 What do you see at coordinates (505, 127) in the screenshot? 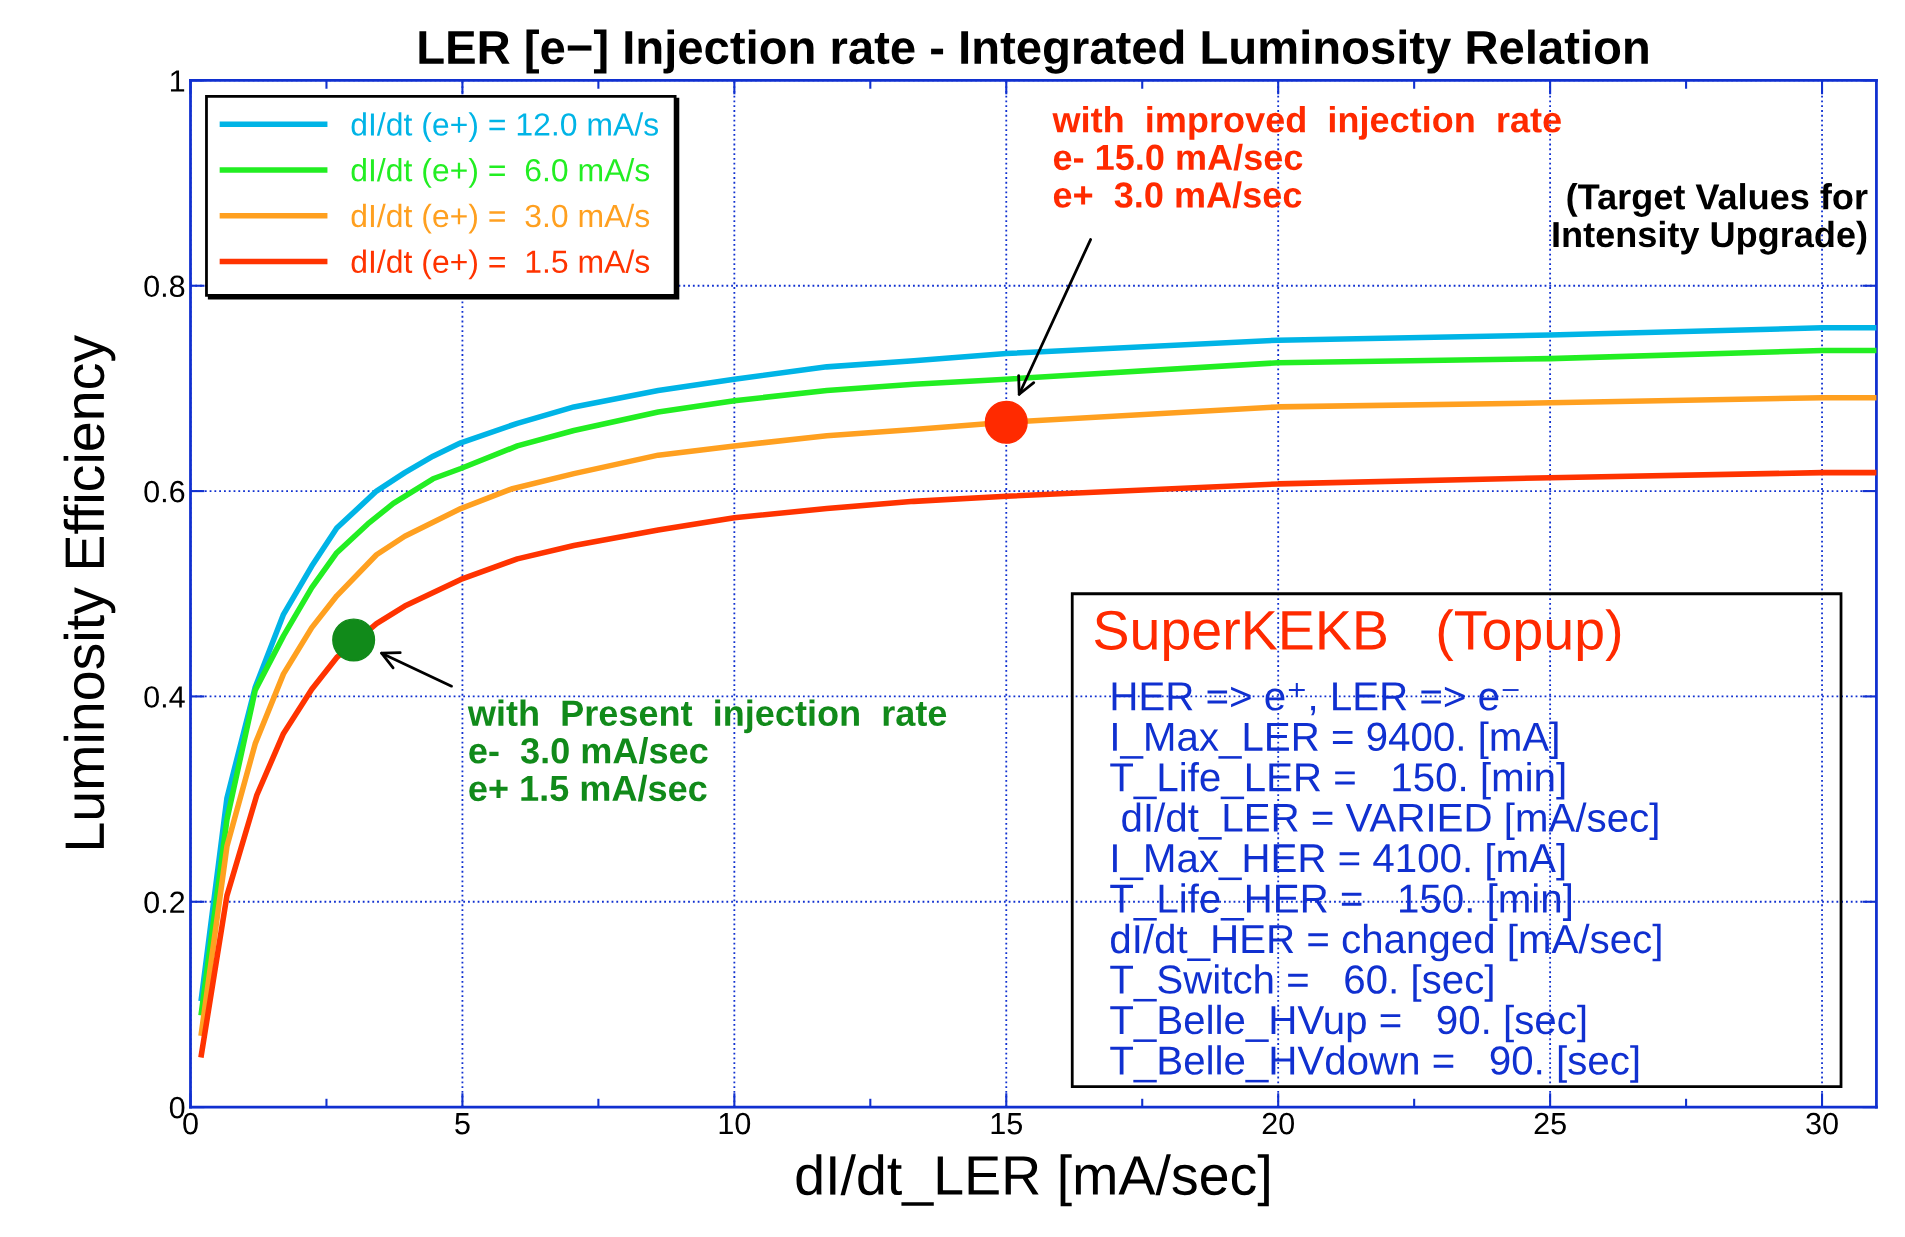
I see `legend-label: dI/dt (e+) = 12.0 mA/s` at bounding box center [505, 127].